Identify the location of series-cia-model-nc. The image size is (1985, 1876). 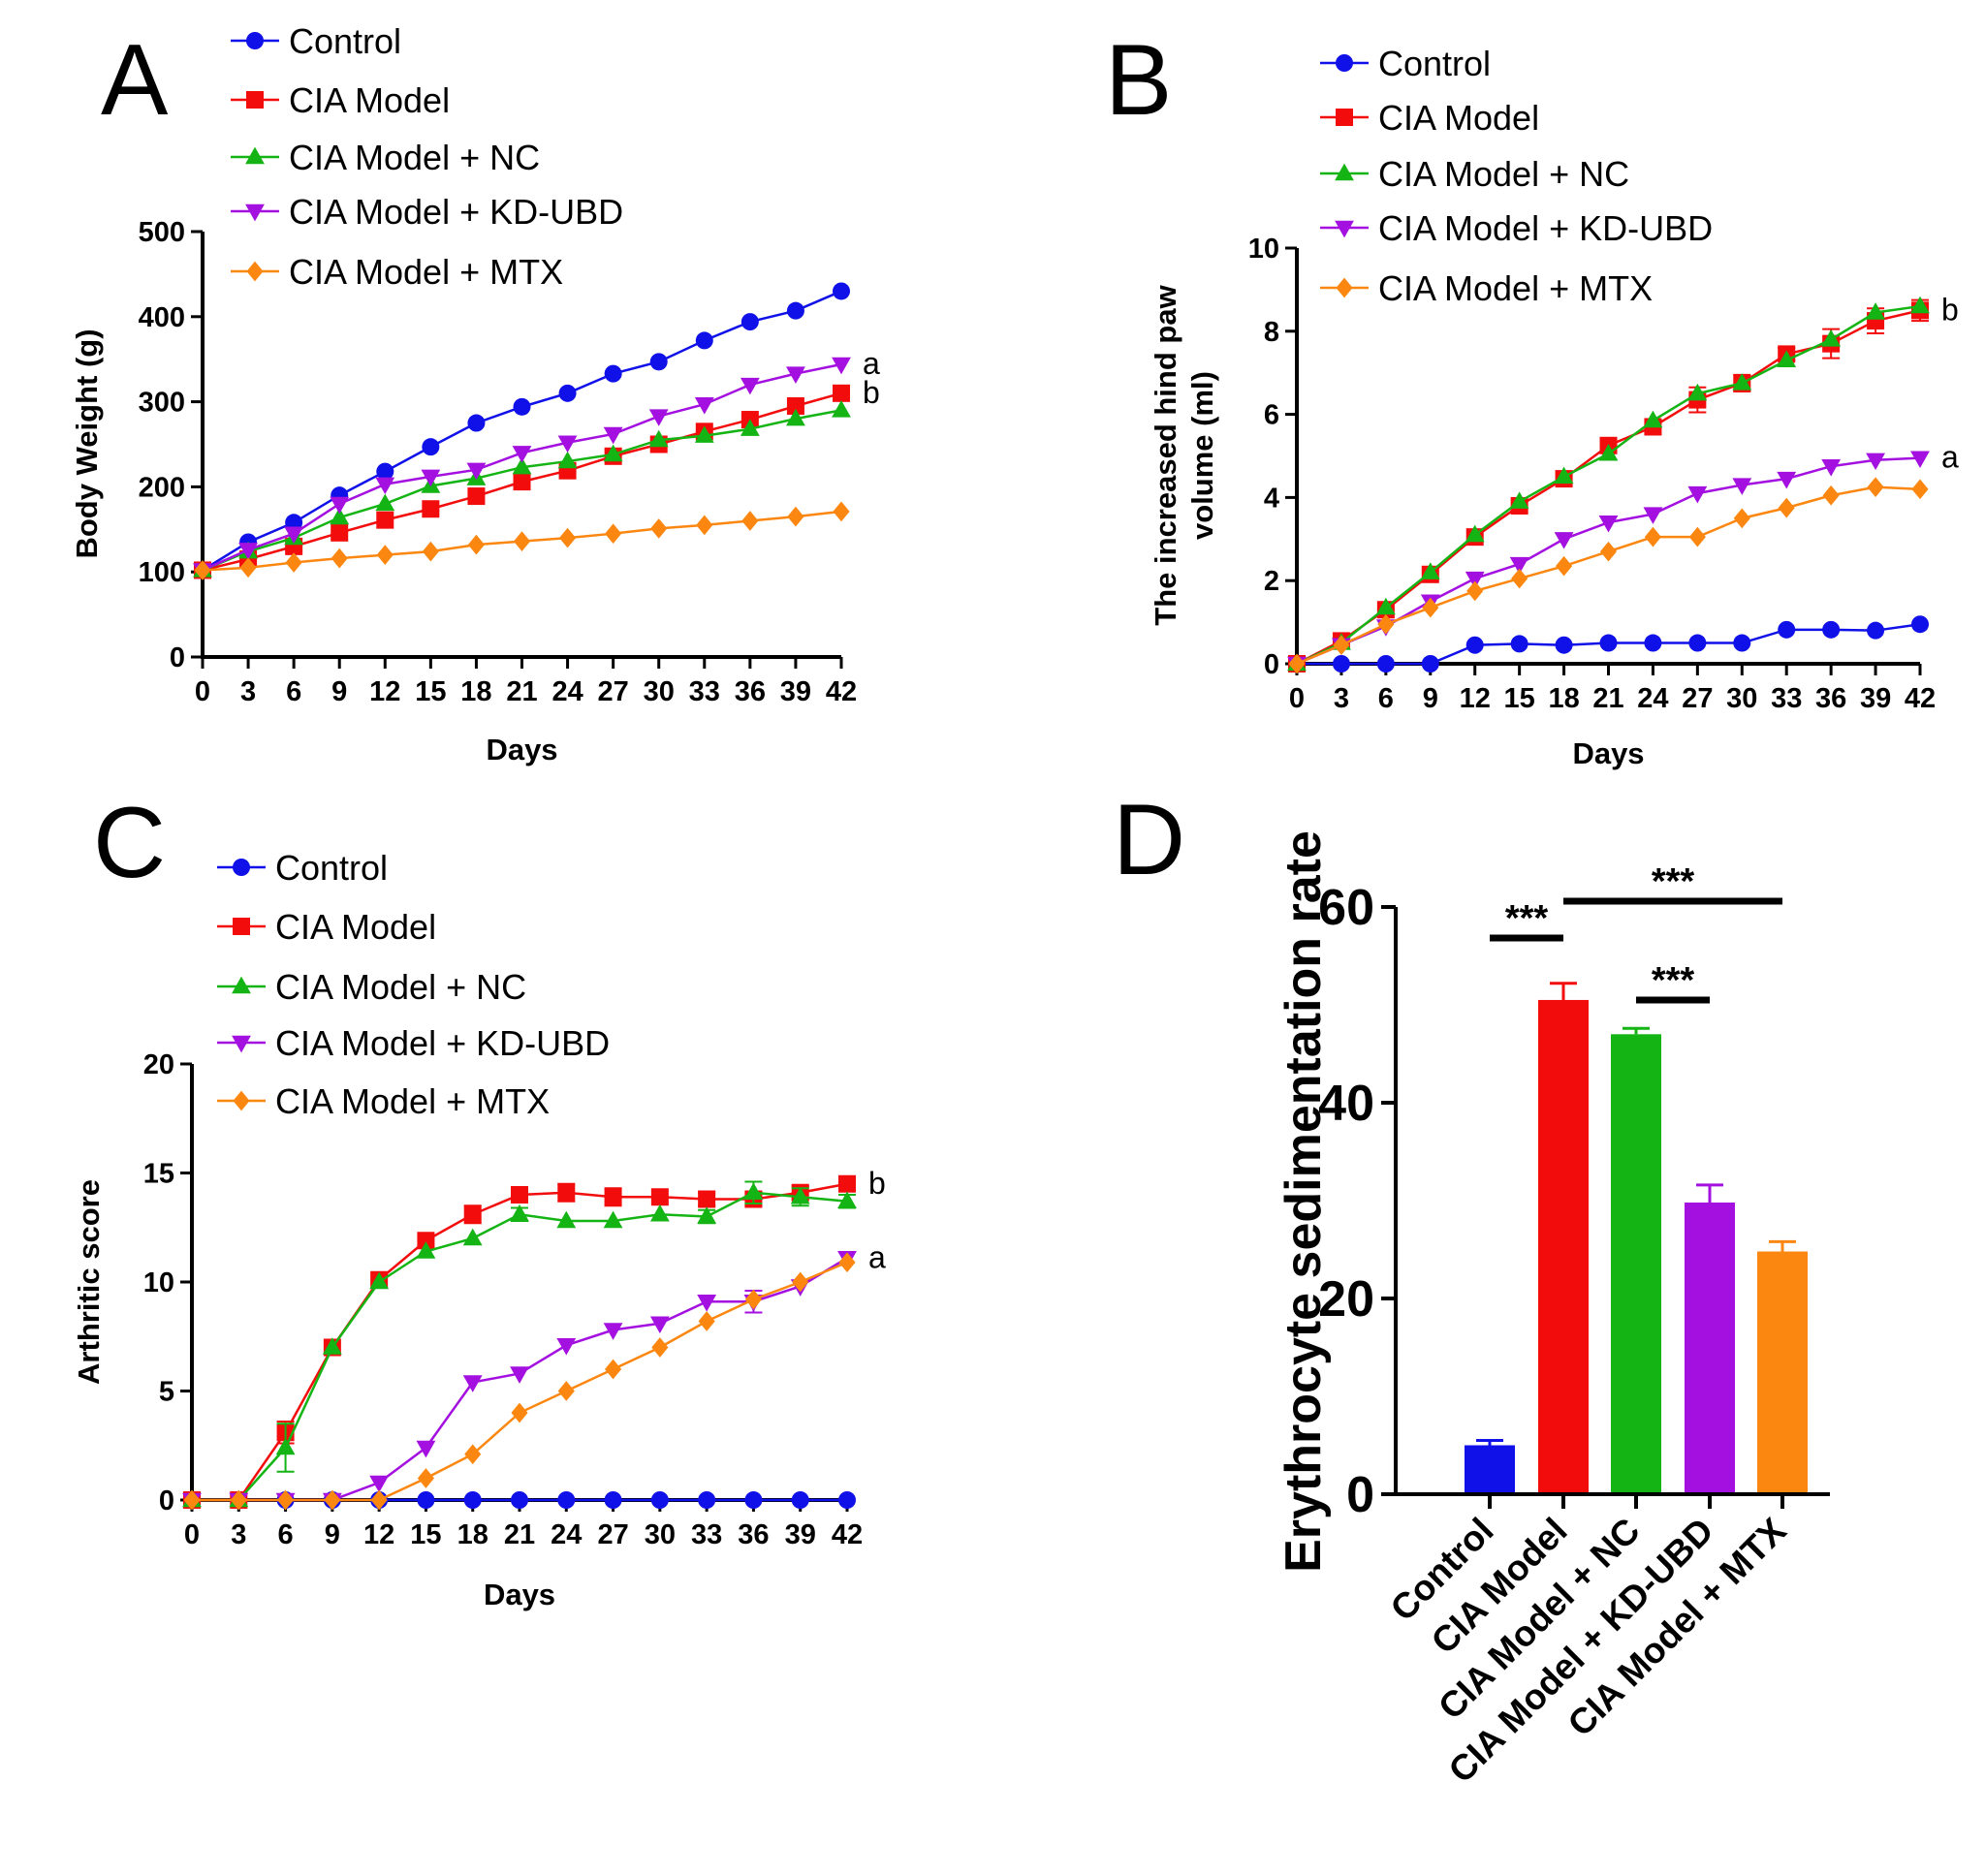
(1608, 484).